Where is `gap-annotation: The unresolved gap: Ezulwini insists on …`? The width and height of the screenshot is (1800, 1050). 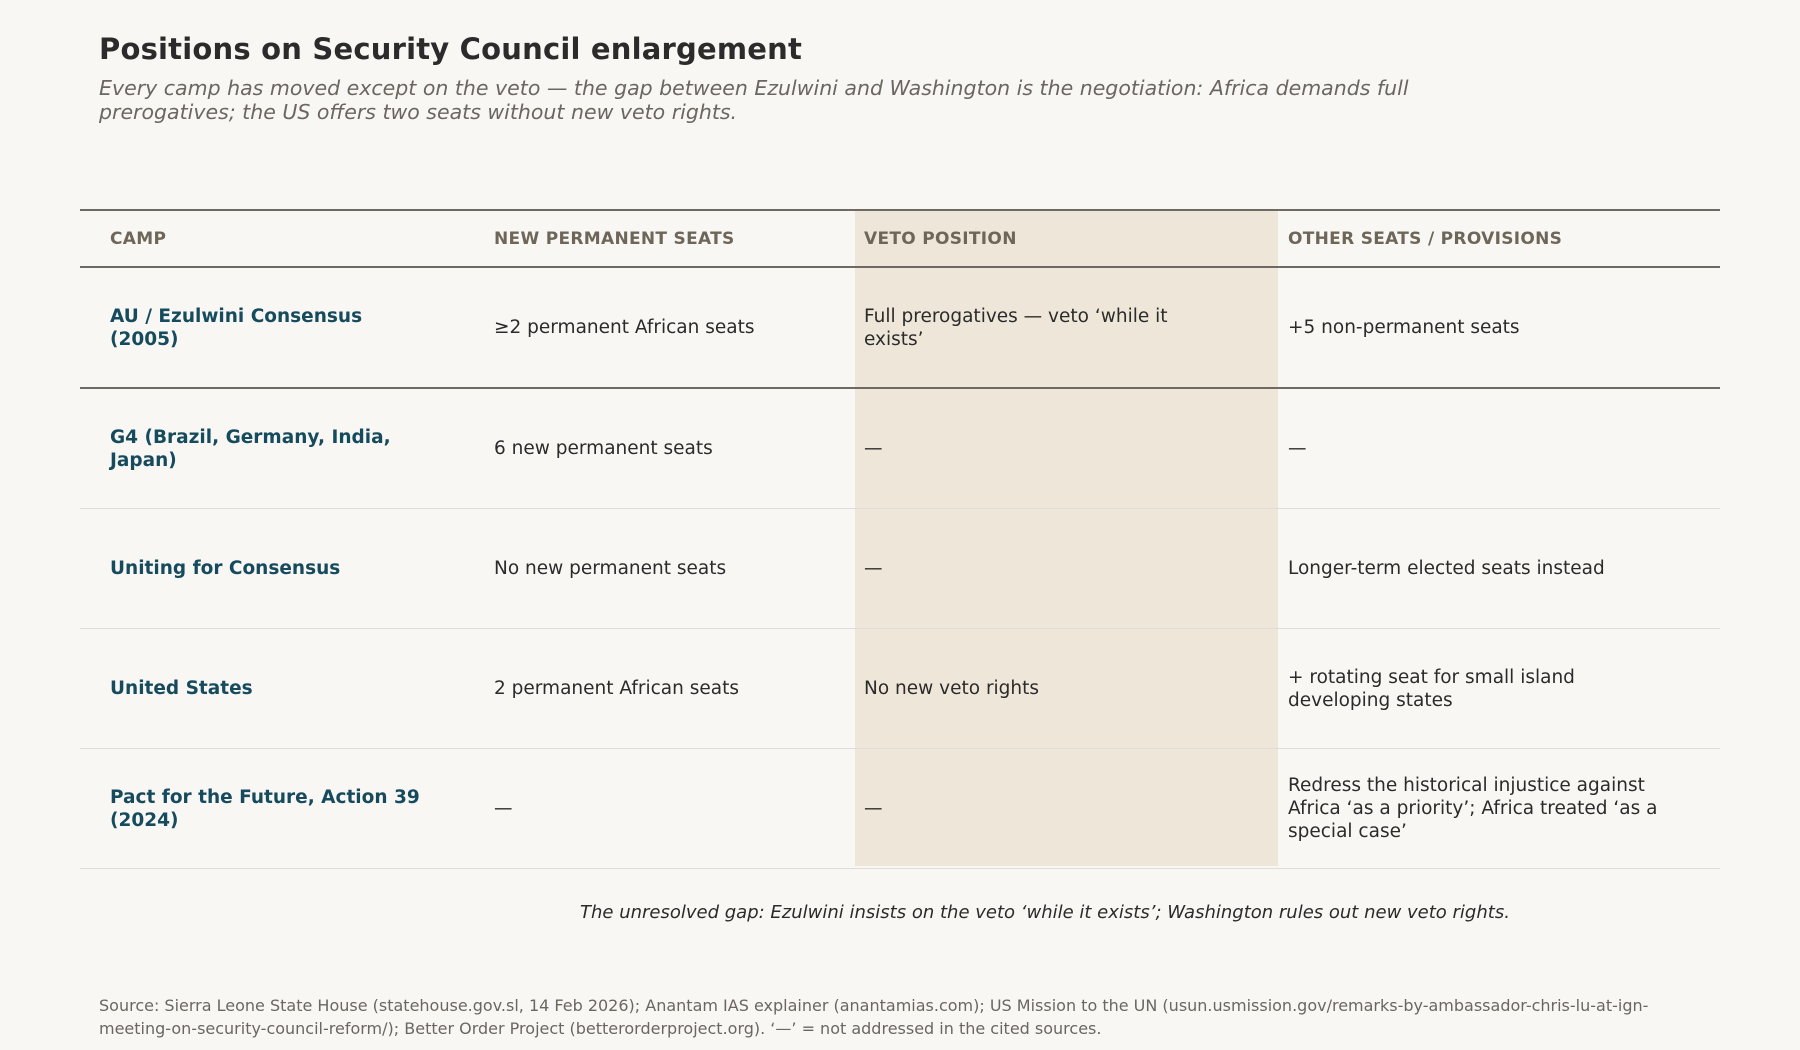 gap-annotation: The unresolved gap: Ezulwini insists on … is located at coordinates (1045, 912).